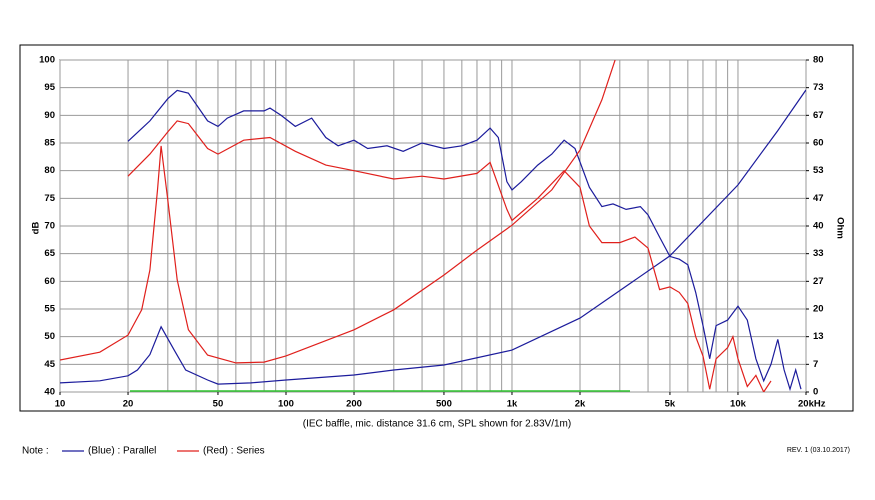 This screenshot has height=500, width=875. I want to click on y2-tick-label: 80, so click(818, 60).